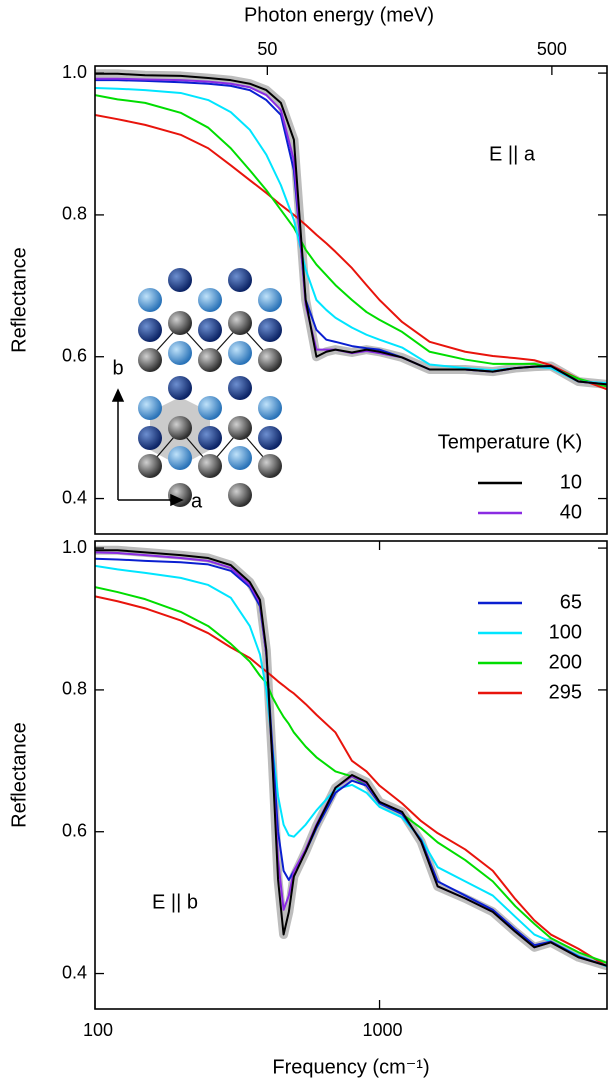 The height and width of the screenshot is (1092, 608). What do you see at coordinates (98, 1030) in the screenshot?
I see `x-tick-label: 100` at bounding box center [98, 1030].